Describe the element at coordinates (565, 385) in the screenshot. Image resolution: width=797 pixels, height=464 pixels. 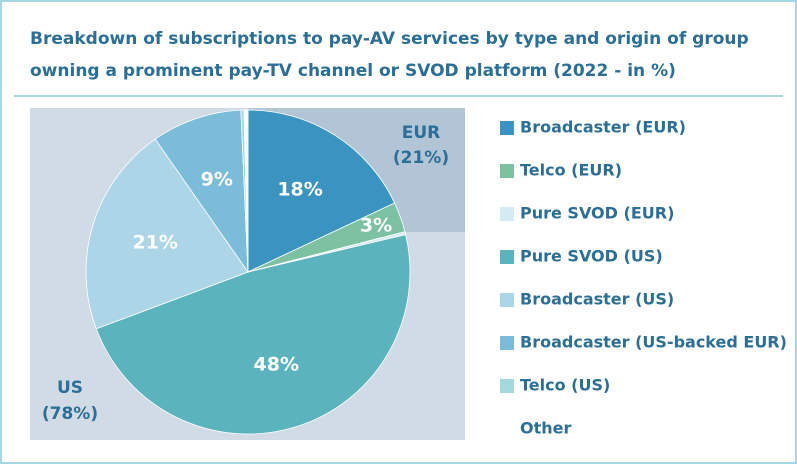
I see `legend-label: Telco (US)` at that location.